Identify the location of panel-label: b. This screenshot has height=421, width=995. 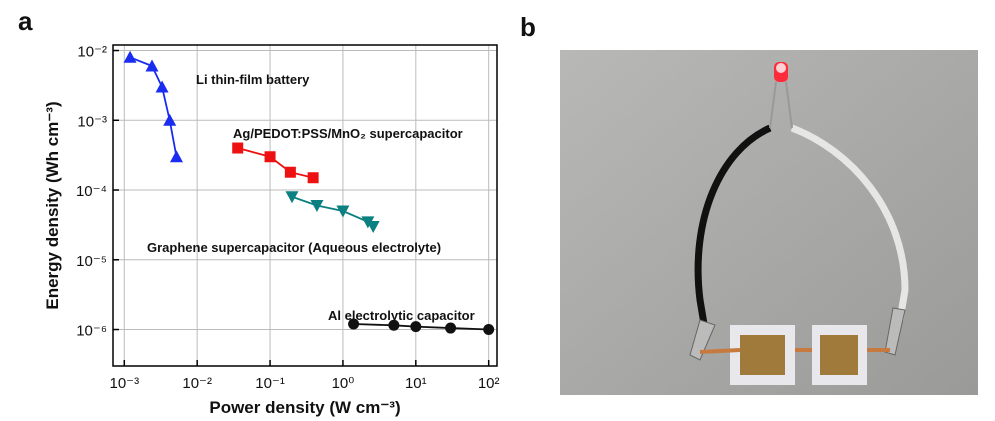
(528, 27).